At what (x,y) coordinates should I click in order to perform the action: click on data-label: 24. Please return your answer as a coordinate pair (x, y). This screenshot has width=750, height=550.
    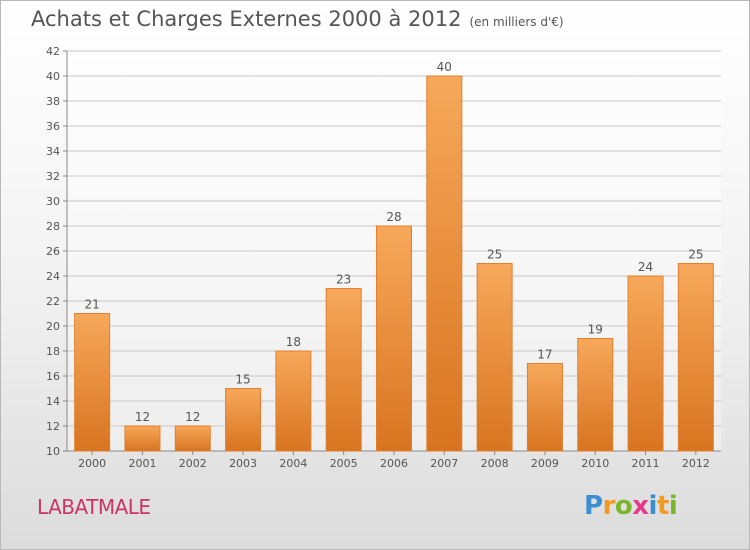
    Looking at the image, I should click on (645, 267).